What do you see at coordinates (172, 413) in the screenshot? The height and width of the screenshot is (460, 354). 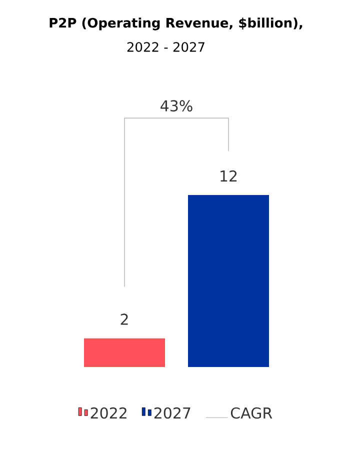 I see `legend-label: 2027` at bounding box center [172, 413].